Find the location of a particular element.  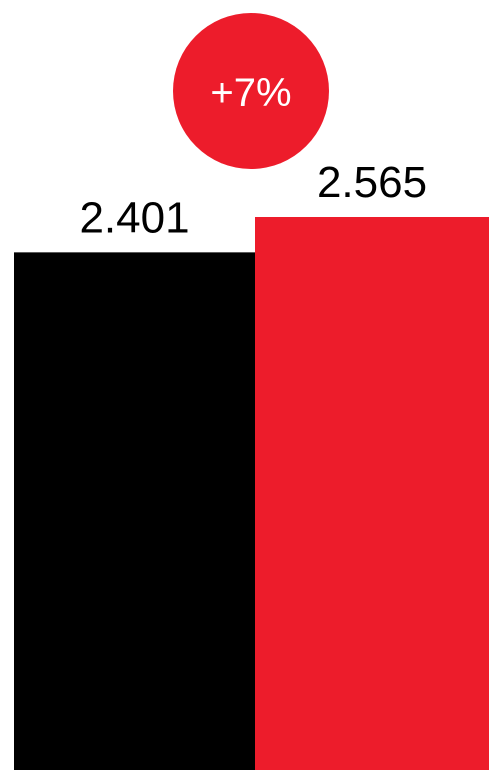

change-badge-circle is located at coordinates (251, 91).